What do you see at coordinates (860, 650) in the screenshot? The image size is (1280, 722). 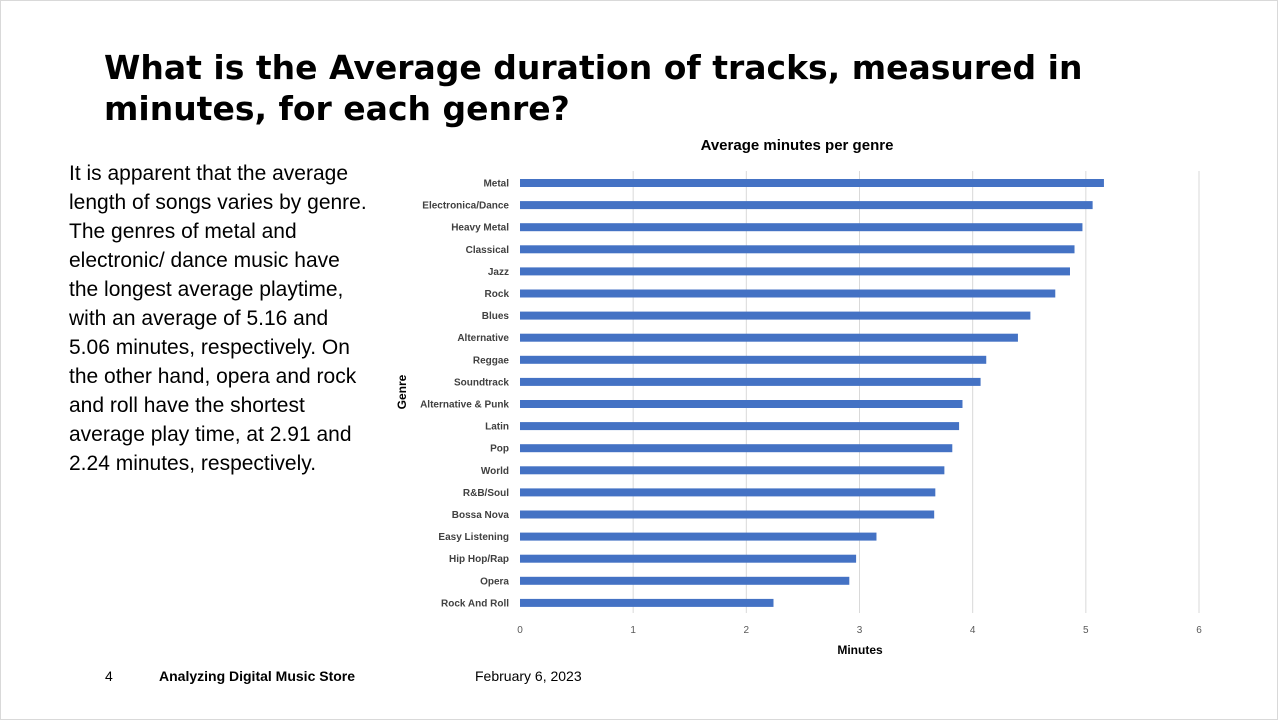 I see `x-axis-label: Minutes` at bounding box center [860, 650].